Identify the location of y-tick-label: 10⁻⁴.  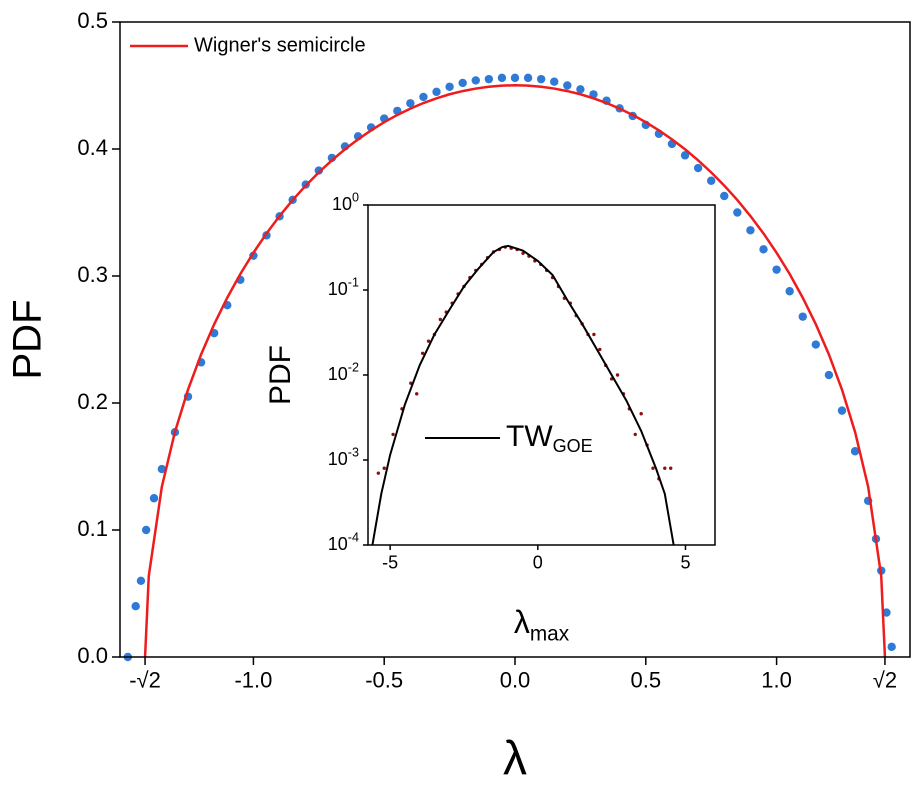
(343, 542).